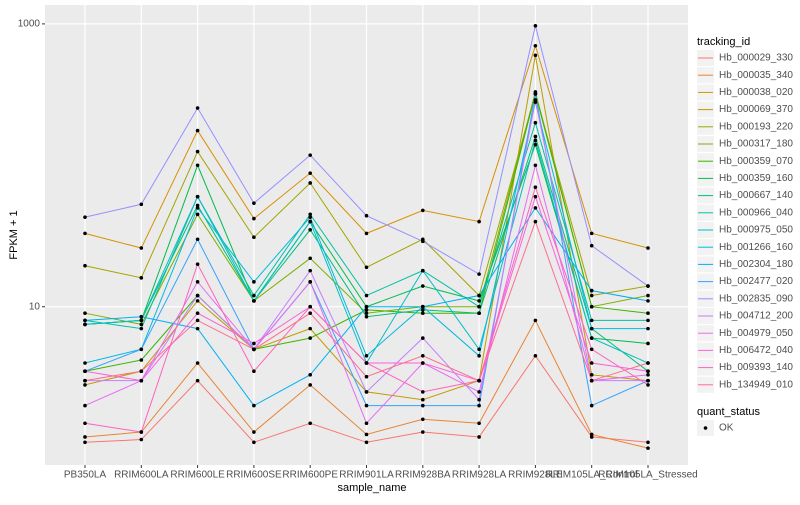  Describe the element at coordinates (85, 475) in the screenshot. I see `x-tick-label: PB350LA` at that location.